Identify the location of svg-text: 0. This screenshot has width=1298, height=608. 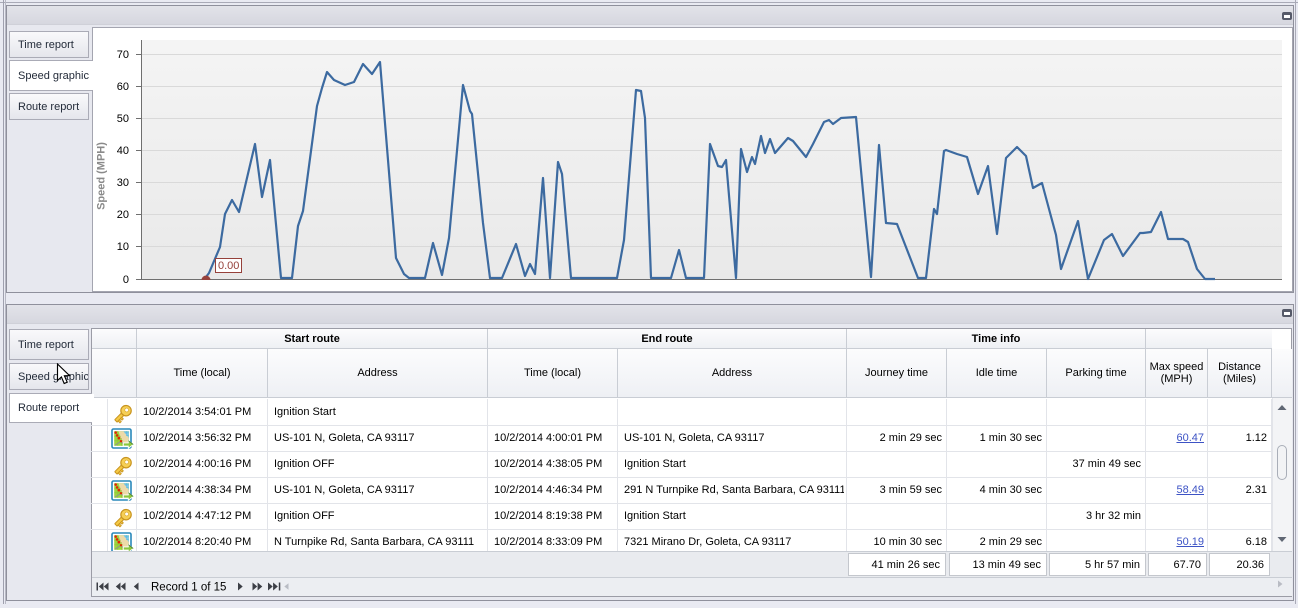
(126, 280).